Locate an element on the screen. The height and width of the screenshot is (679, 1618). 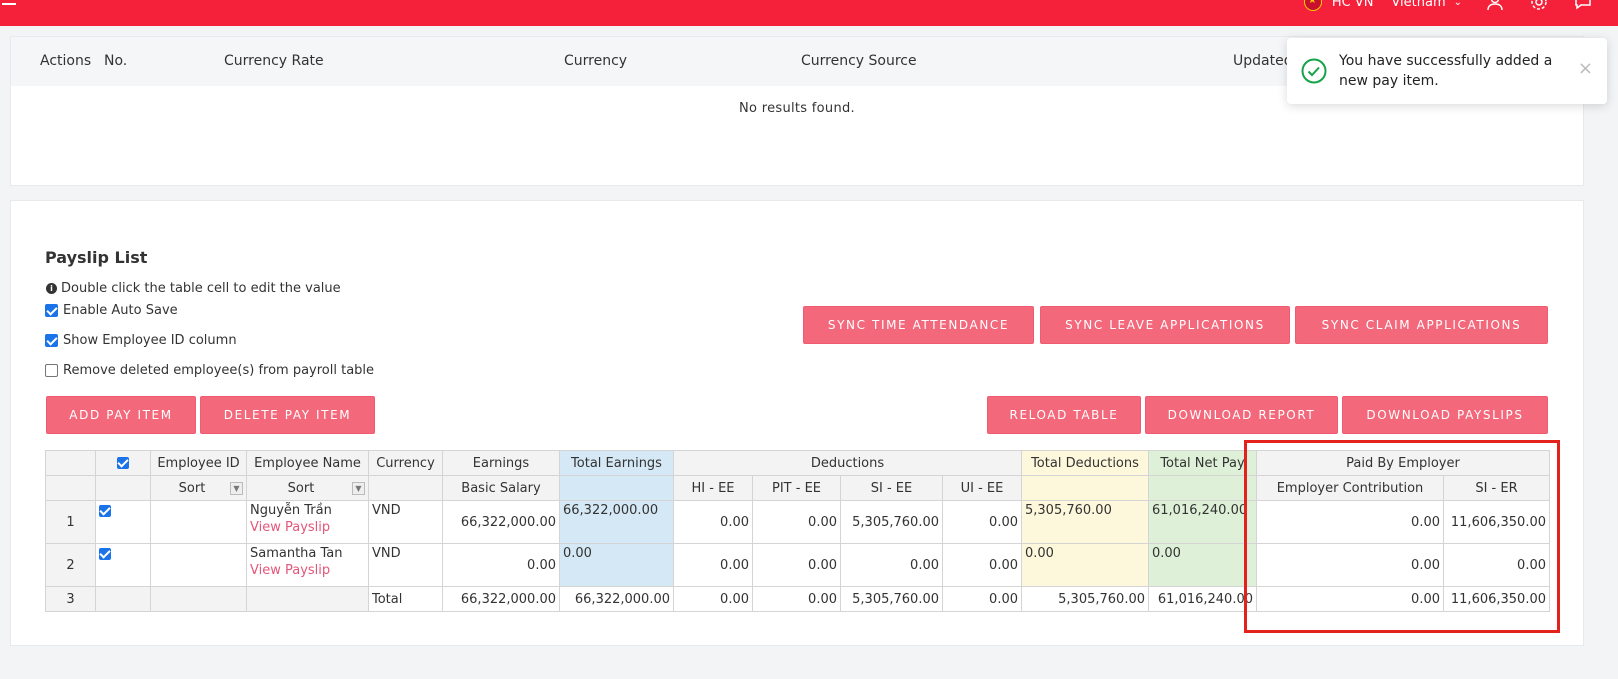
header-employee-name: Employee Name is located at coordinates (307, 463).